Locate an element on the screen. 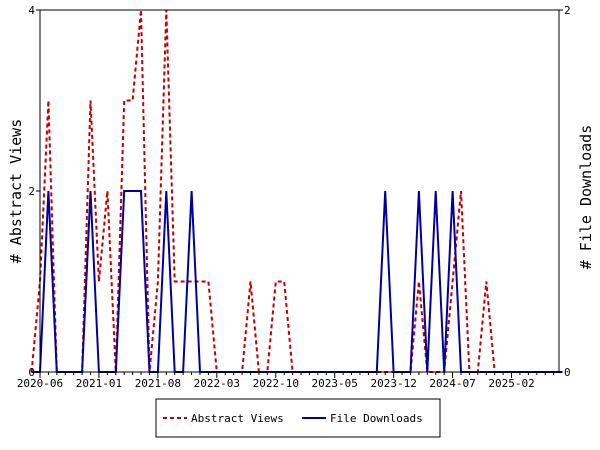  y-right-axis-title: # File Downloads is located at coordinates (586, 197).